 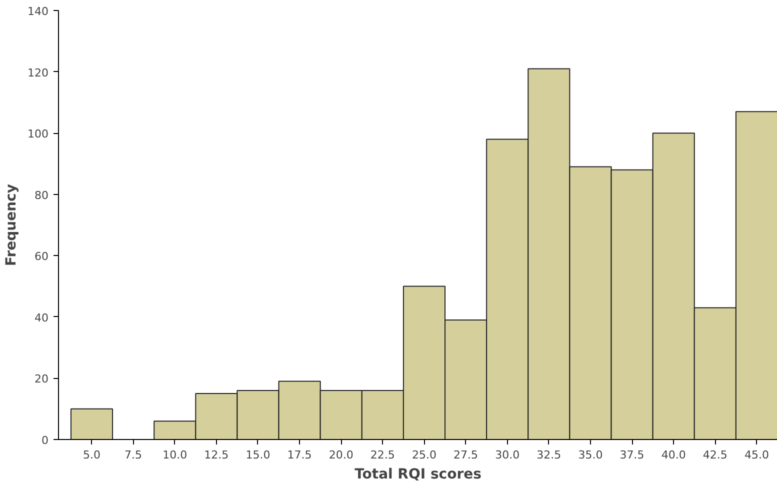 I want to click on y-tick-label: 0, so click(x=45, y=440).